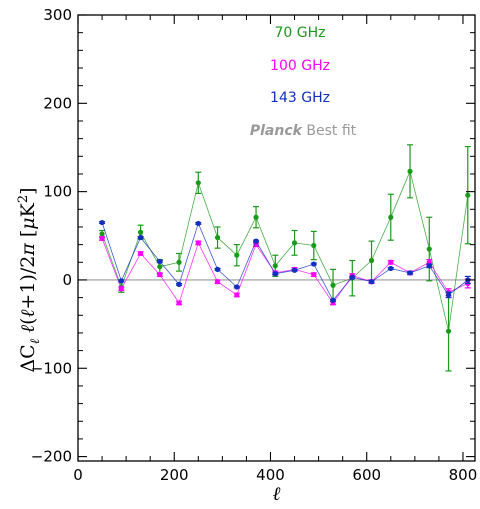  What do you see at coordinates (366, 475) in the screenshot?
I see `x-tick-label: 600` at bounding box center [366, 475].